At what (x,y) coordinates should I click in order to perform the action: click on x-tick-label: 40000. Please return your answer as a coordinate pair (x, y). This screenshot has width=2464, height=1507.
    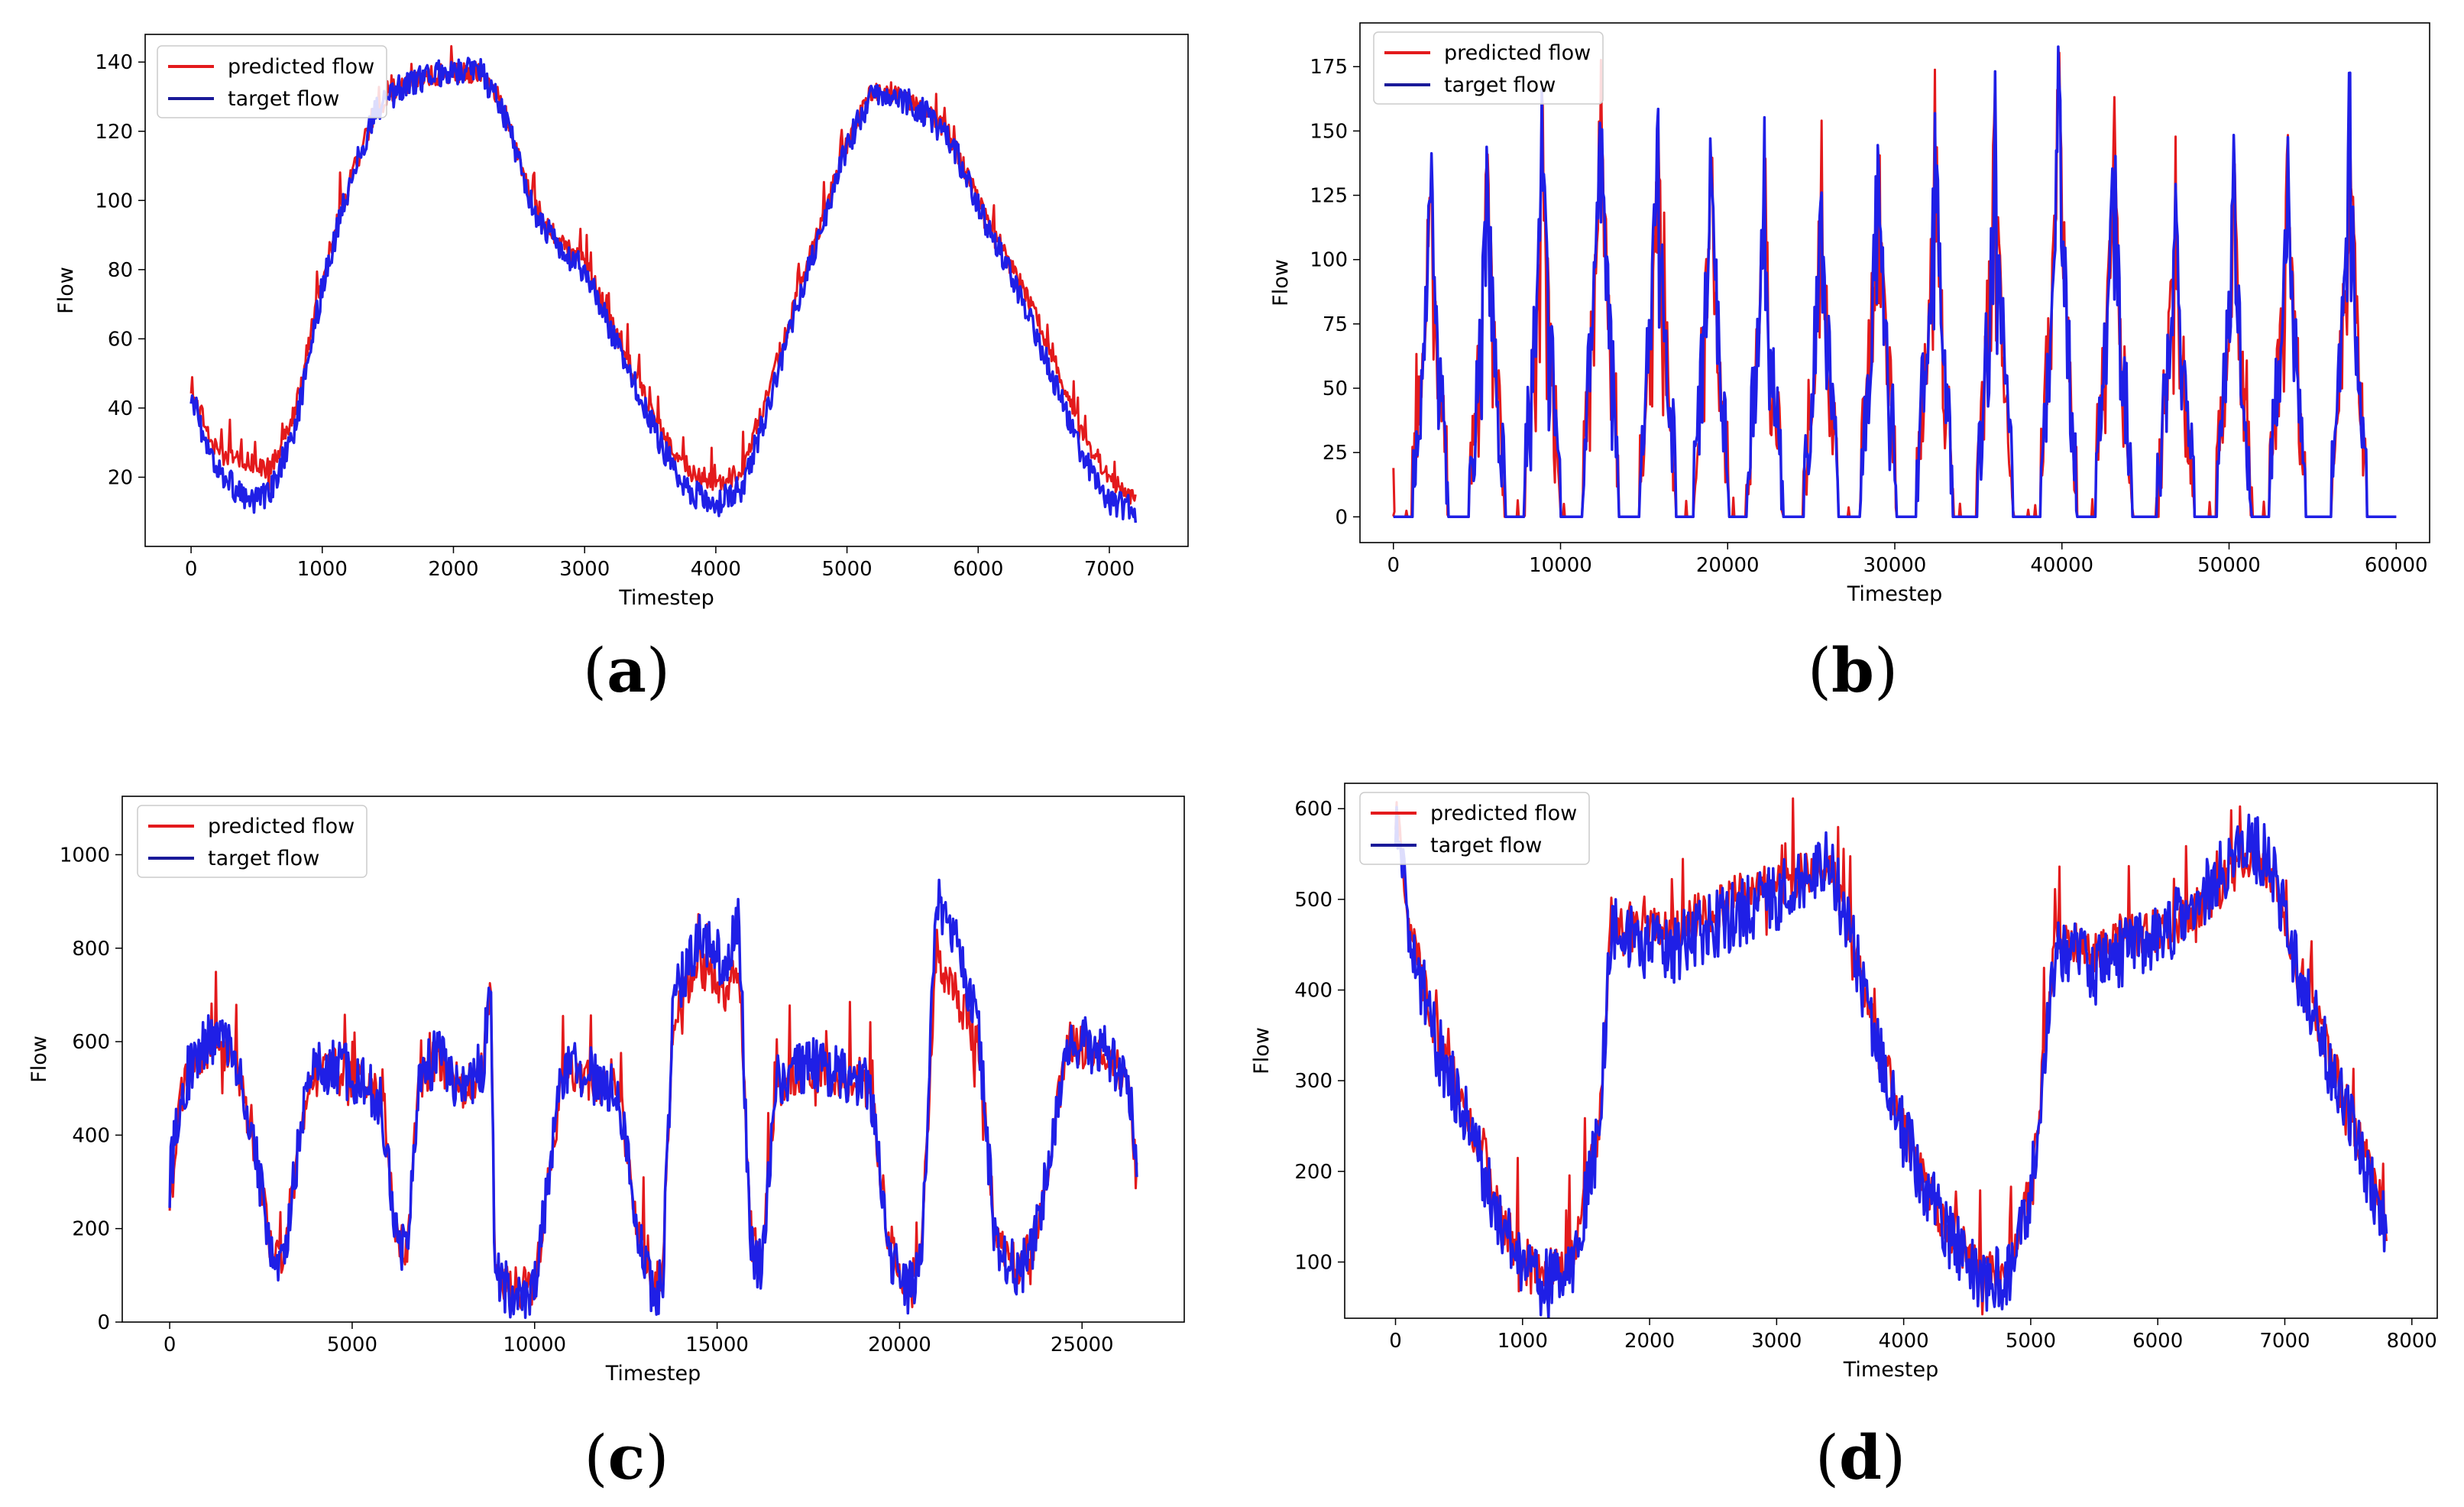
    Looking at the image, I should click on (2061, 565).